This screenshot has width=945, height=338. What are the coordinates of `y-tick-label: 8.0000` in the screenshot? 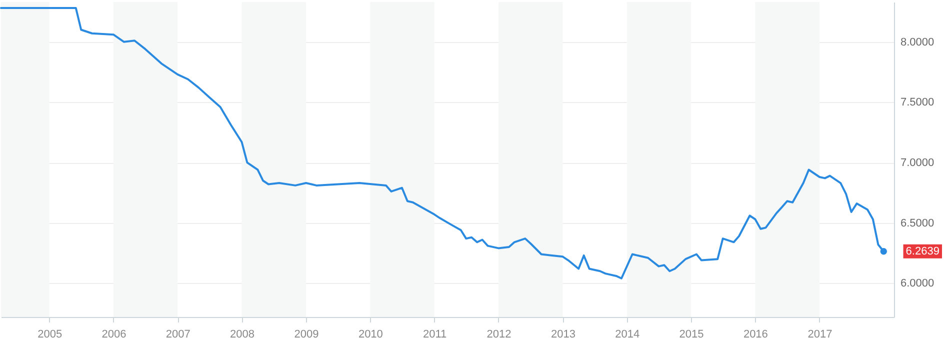 It's located at (917, 42).